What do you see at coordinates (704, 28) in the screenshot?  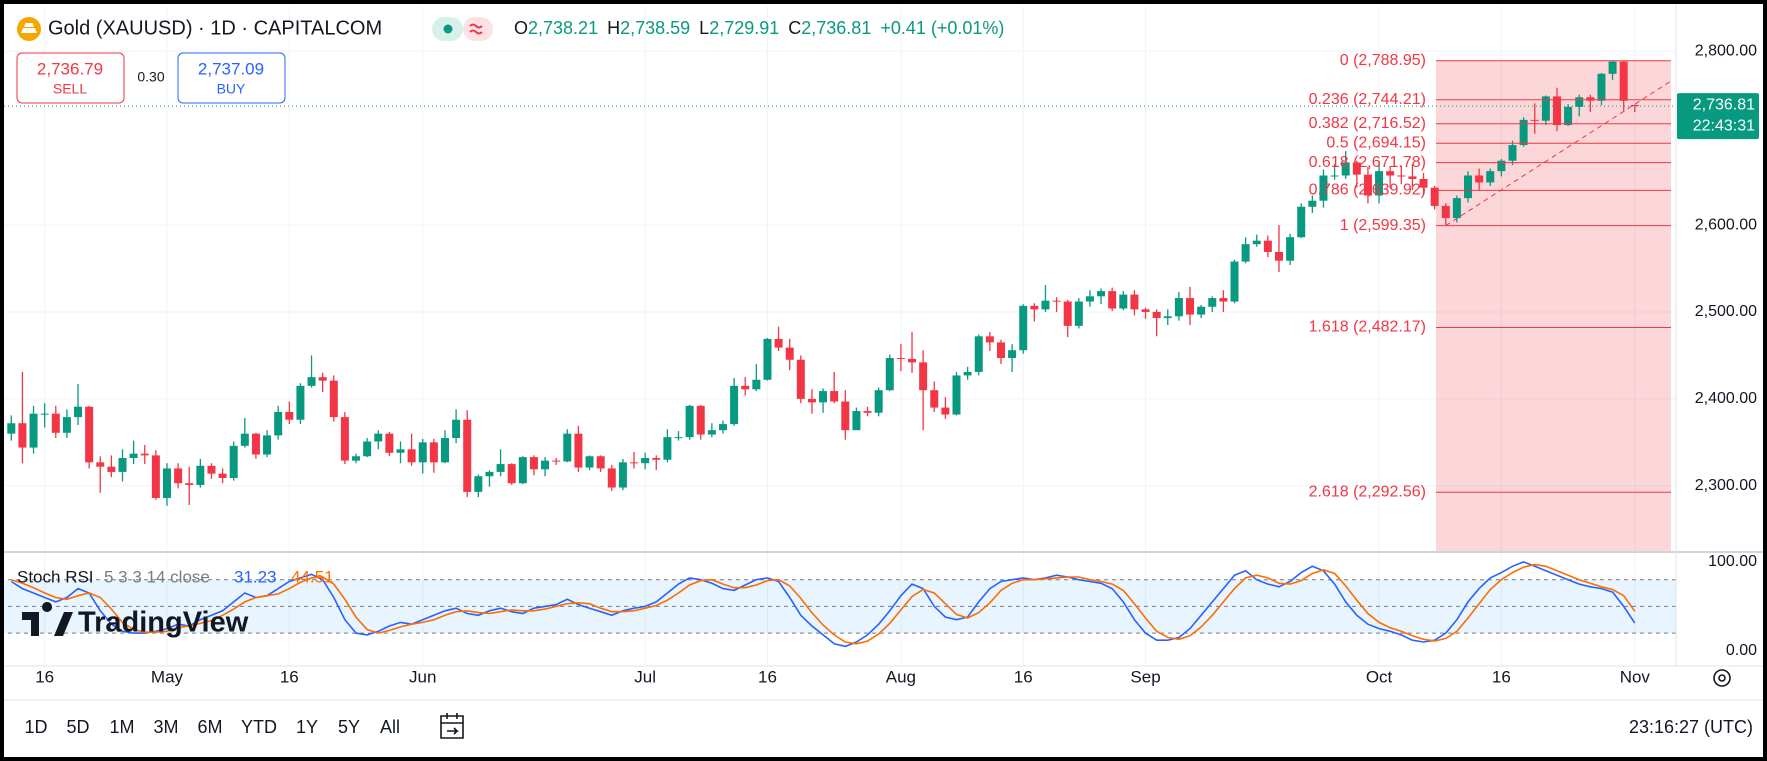 I see `ohlc-key: L` at bounding box center [704, 28].